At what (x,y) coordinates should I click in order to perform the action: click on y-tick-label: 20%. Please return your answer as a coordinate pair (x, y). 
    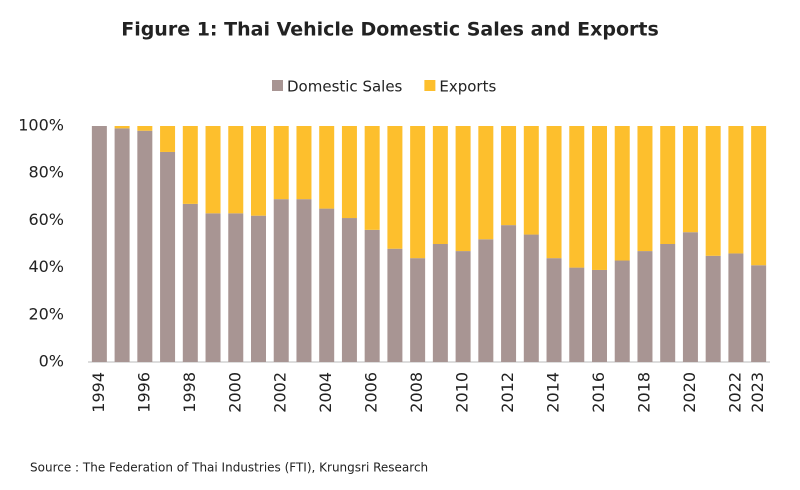
    Looking at the image, I should click on (46, 313).